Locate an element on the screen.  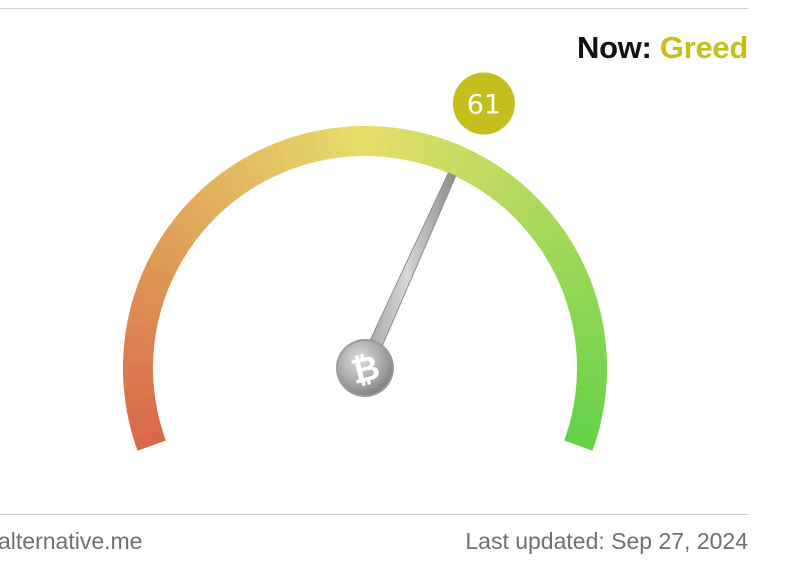
bottom-divider is located at coordinates (374, 514).